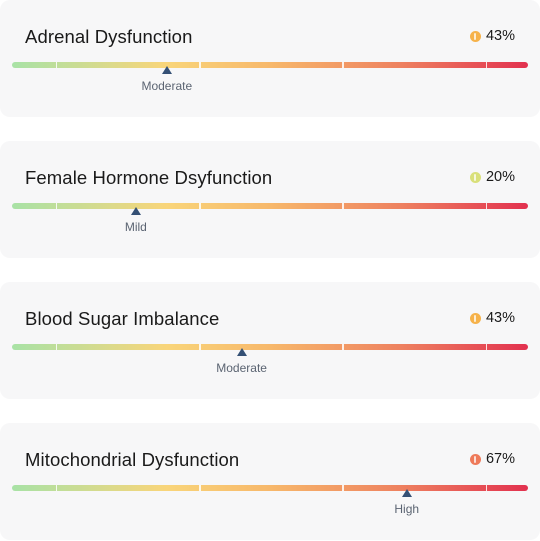 Image resolution: width=540 pixels, height=541 pixels. I want to click on card-title: Adrenal Dysfunction, so click(109, 36).